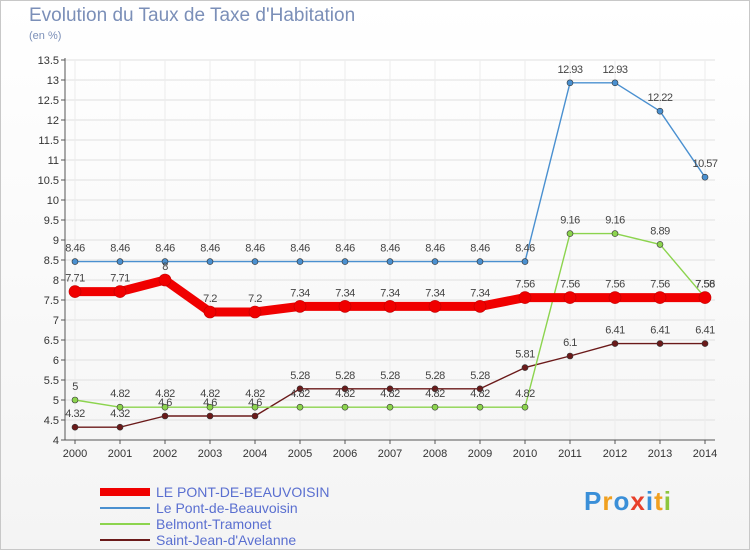  I want to click on data-label: 7.58, so click(705, 285).